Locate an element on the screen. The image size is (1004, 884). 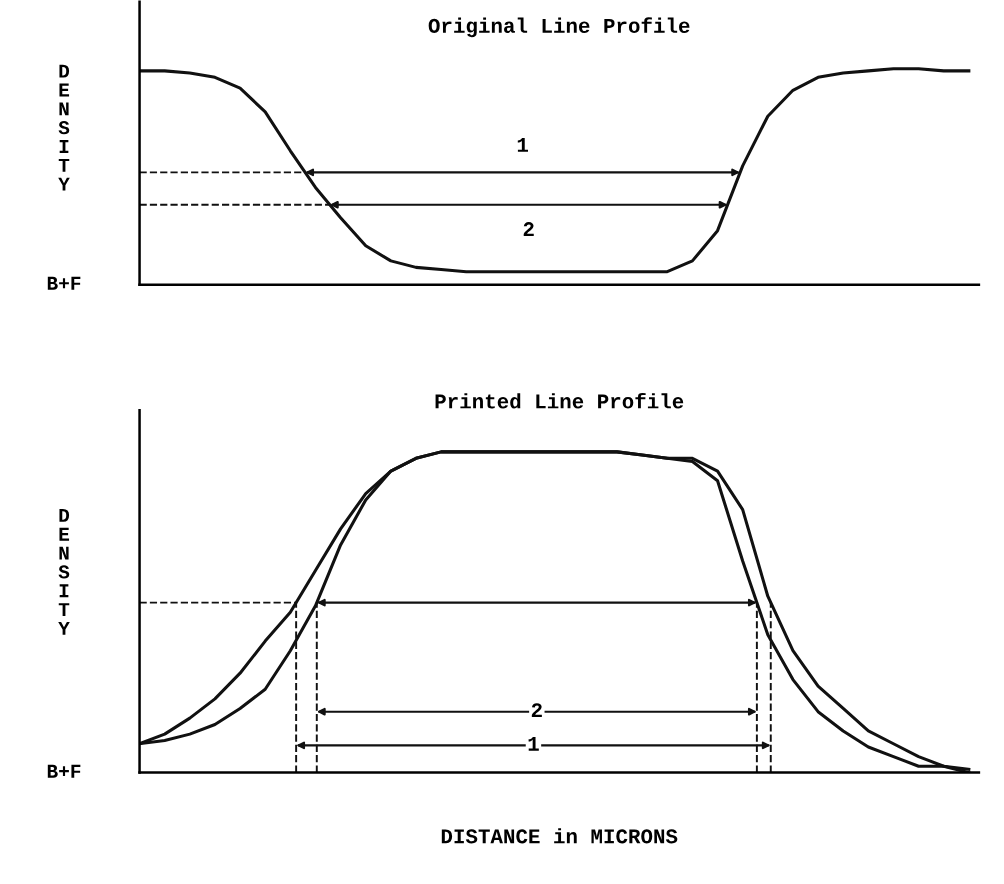
x-axis-title: DISTANCE in MICRONS is located at coordinates (559, 836).